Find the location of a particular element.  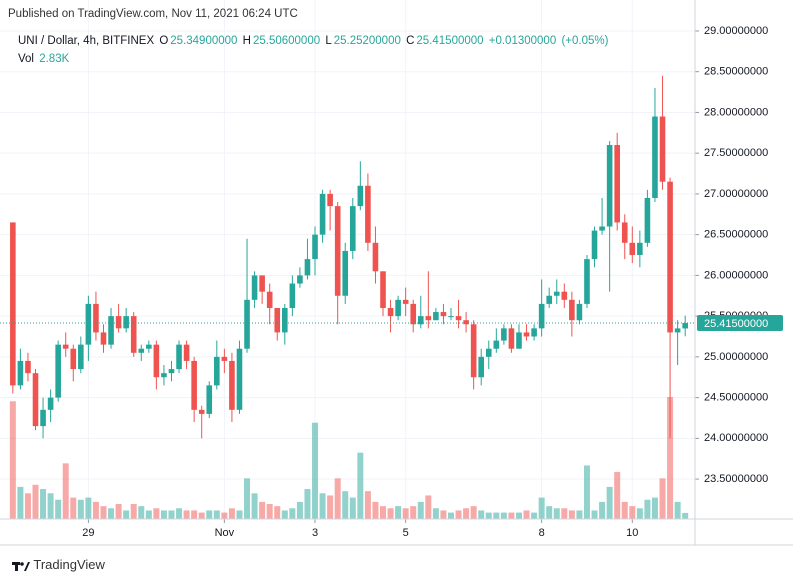

y-tick-label: 28.00000000 is located at coordinates (736, 112).